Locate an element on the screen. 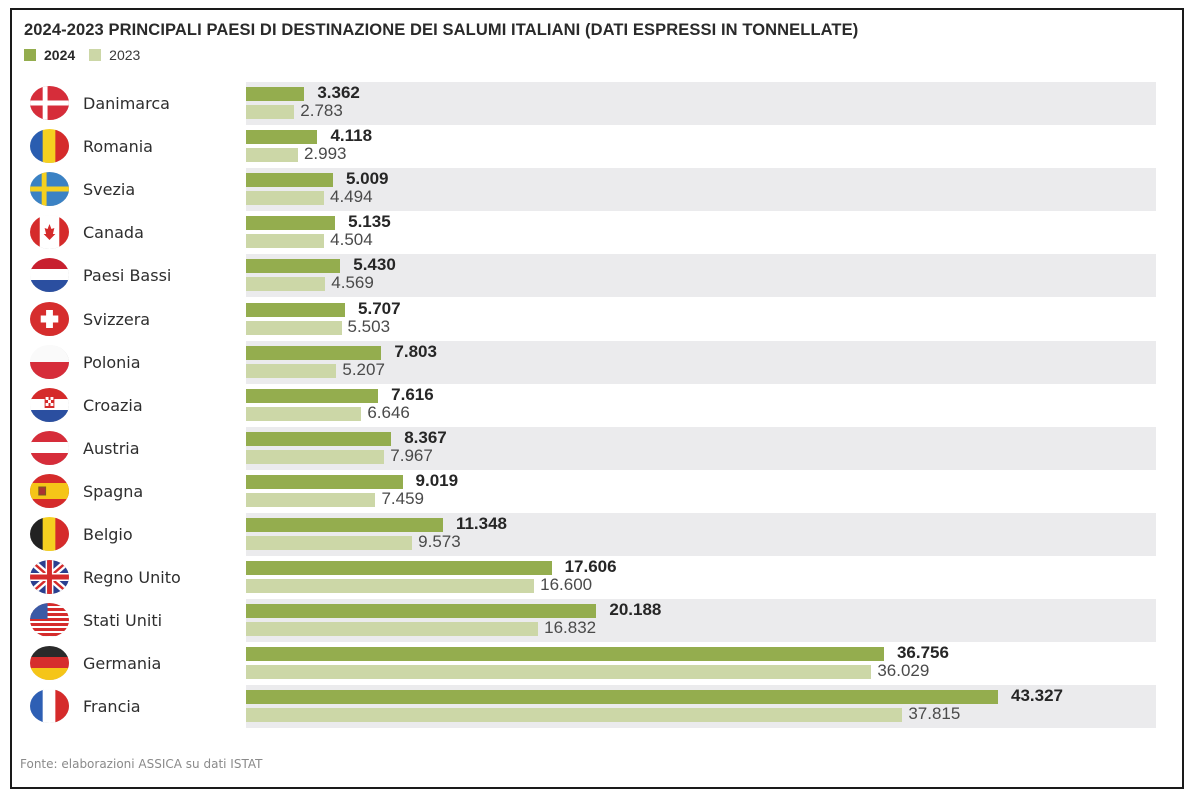 Image resolution: width=1200 pixels, height=800 pixels. data-label-2023: 16.832 is located at coordinates (570, 628).